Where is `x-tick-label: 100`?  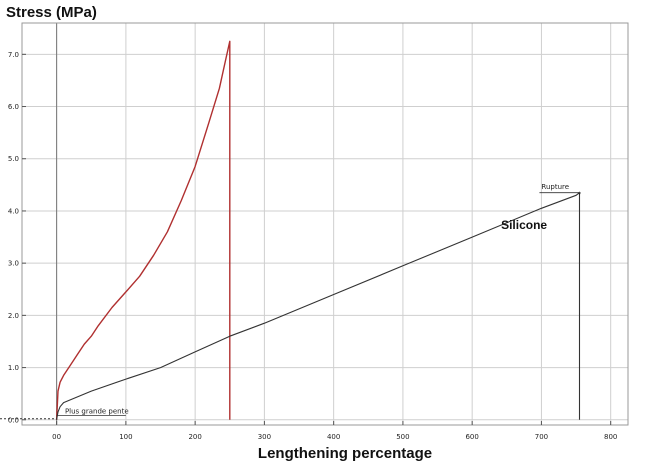
x-tick-label: 100 is located at coordinates (125, 437).